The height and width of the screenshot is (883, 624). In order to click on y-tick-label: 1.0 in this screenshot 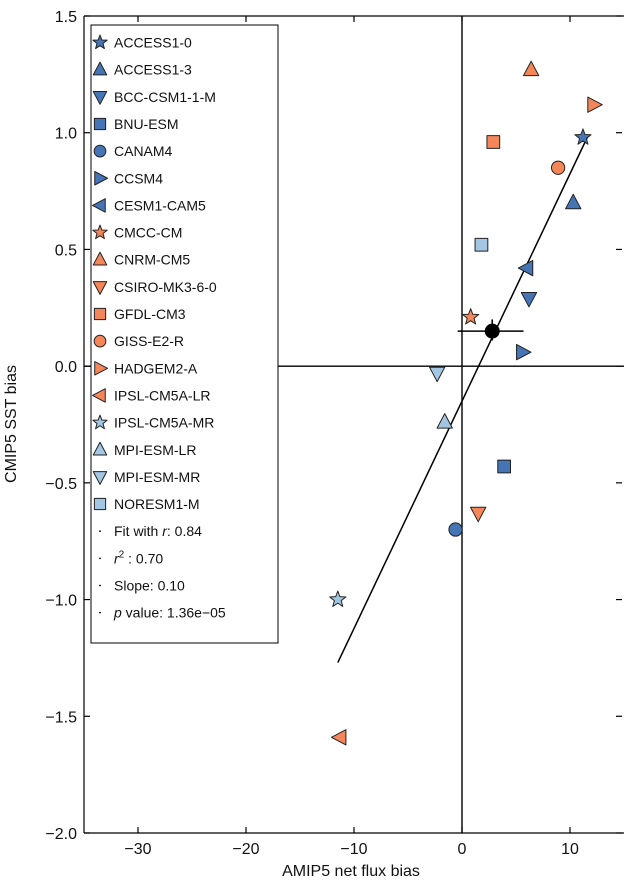, I will do `click(66, 134)`.